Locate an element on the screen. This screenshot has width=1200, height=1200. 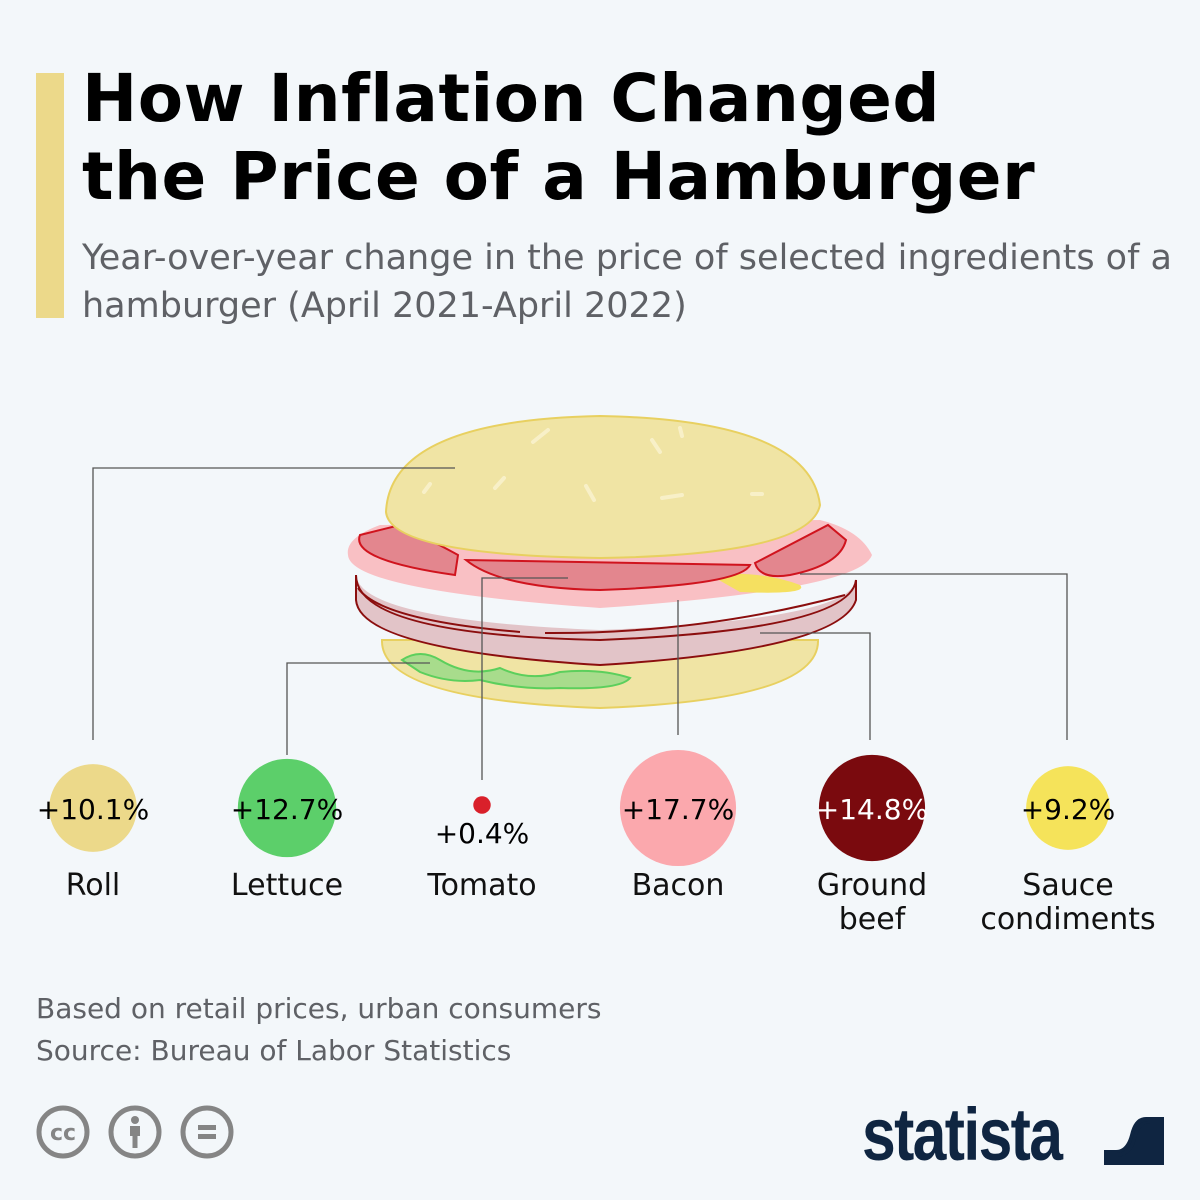
creative-commons-icon: cc is located at coordinates (63, 1132).